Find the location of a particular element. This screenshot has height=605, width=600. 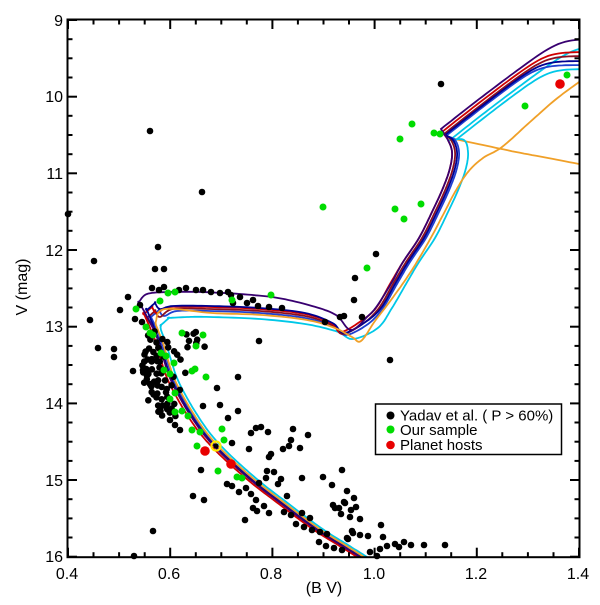

svg-text: Our sample is located at coordinates (439, 430).